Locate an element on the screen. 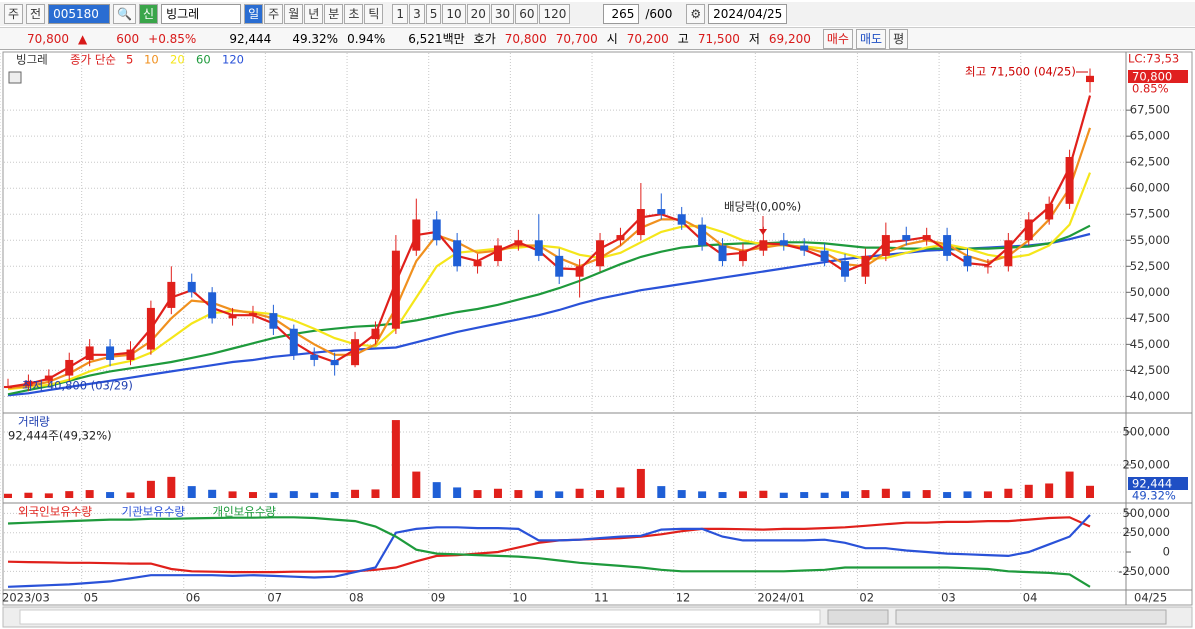 The width and height of the screenshot is (1195, 629). y-tick-label: -250,000 is located at coordinates (1144, 571).